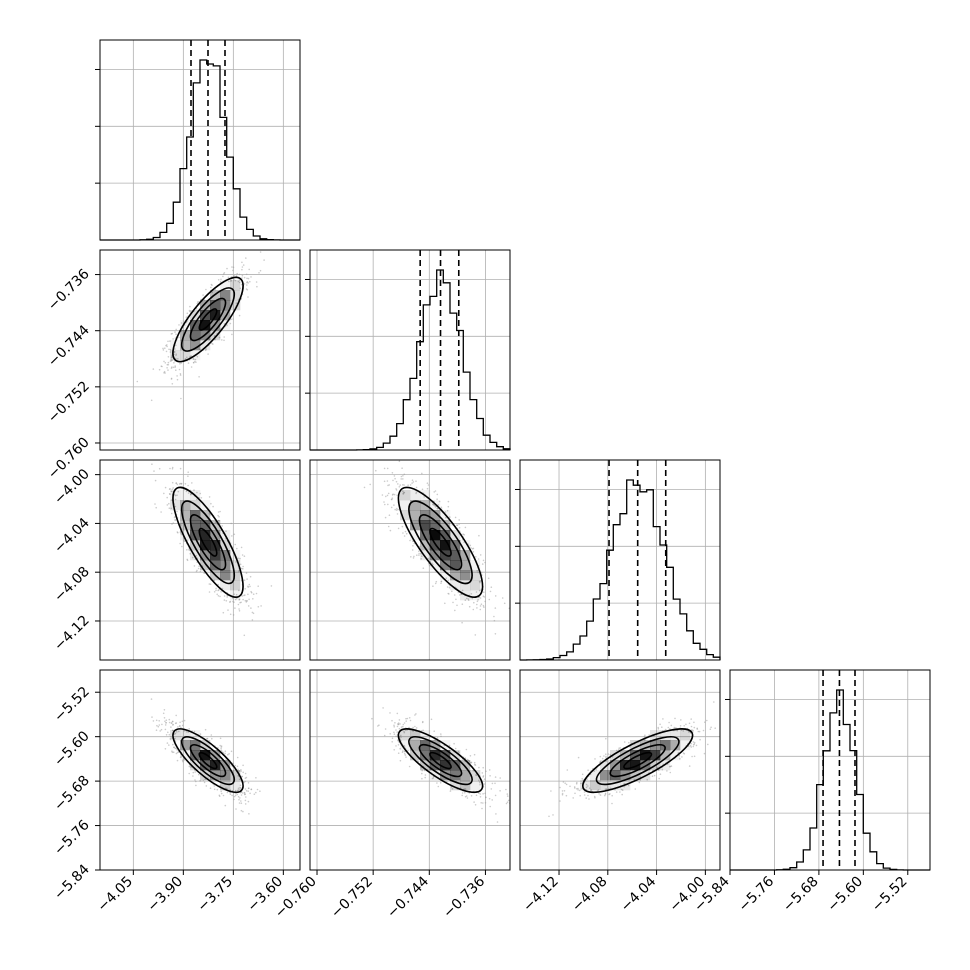 Image resolution: width=970 pixels, height=970 pixels. What do you see at coordinates (72, 882) in the screenshot?
I see `ytick-label-4-1: −5.84` at bounding box center [72, 882].